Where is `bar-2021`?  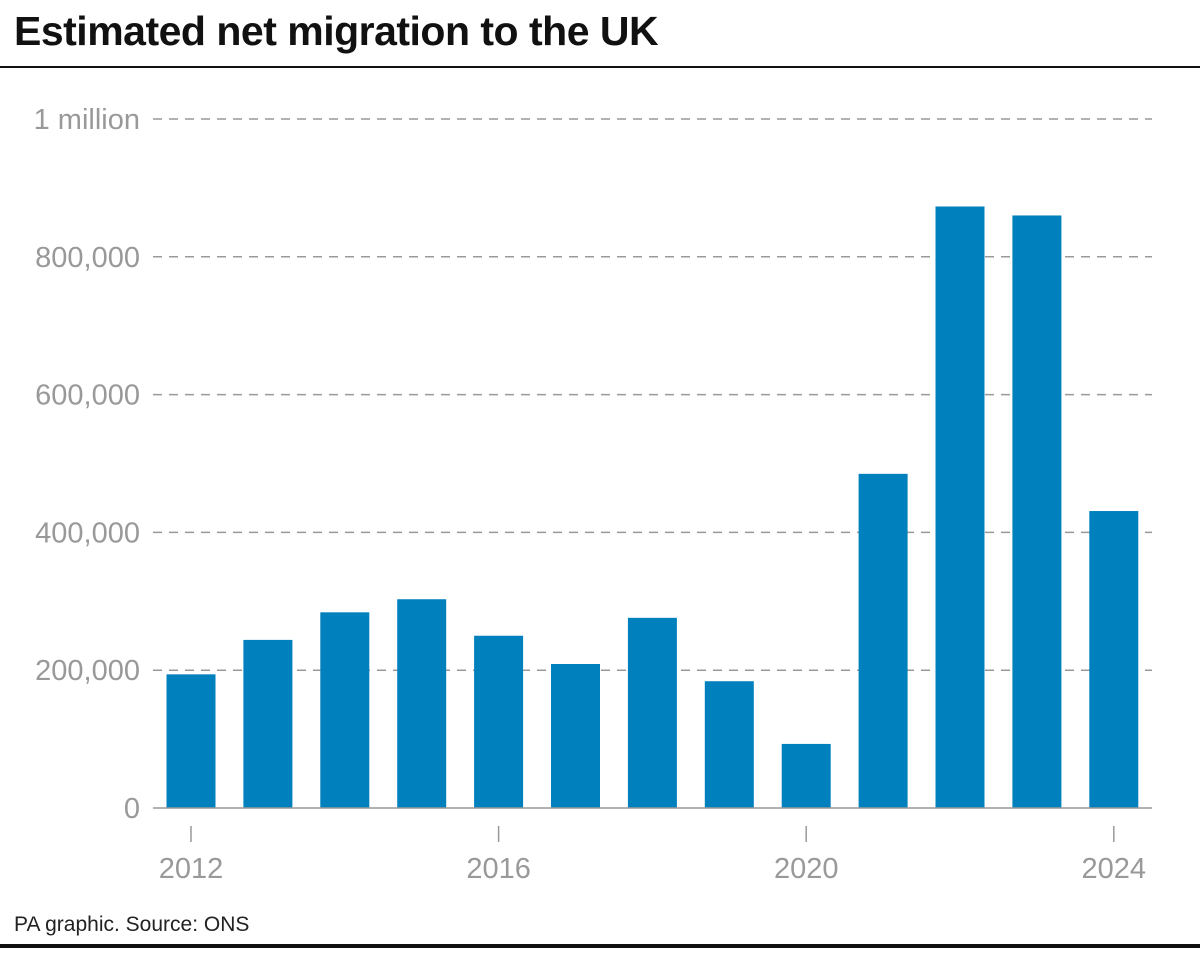 bar-2021 is located at coordinates (883, 640).